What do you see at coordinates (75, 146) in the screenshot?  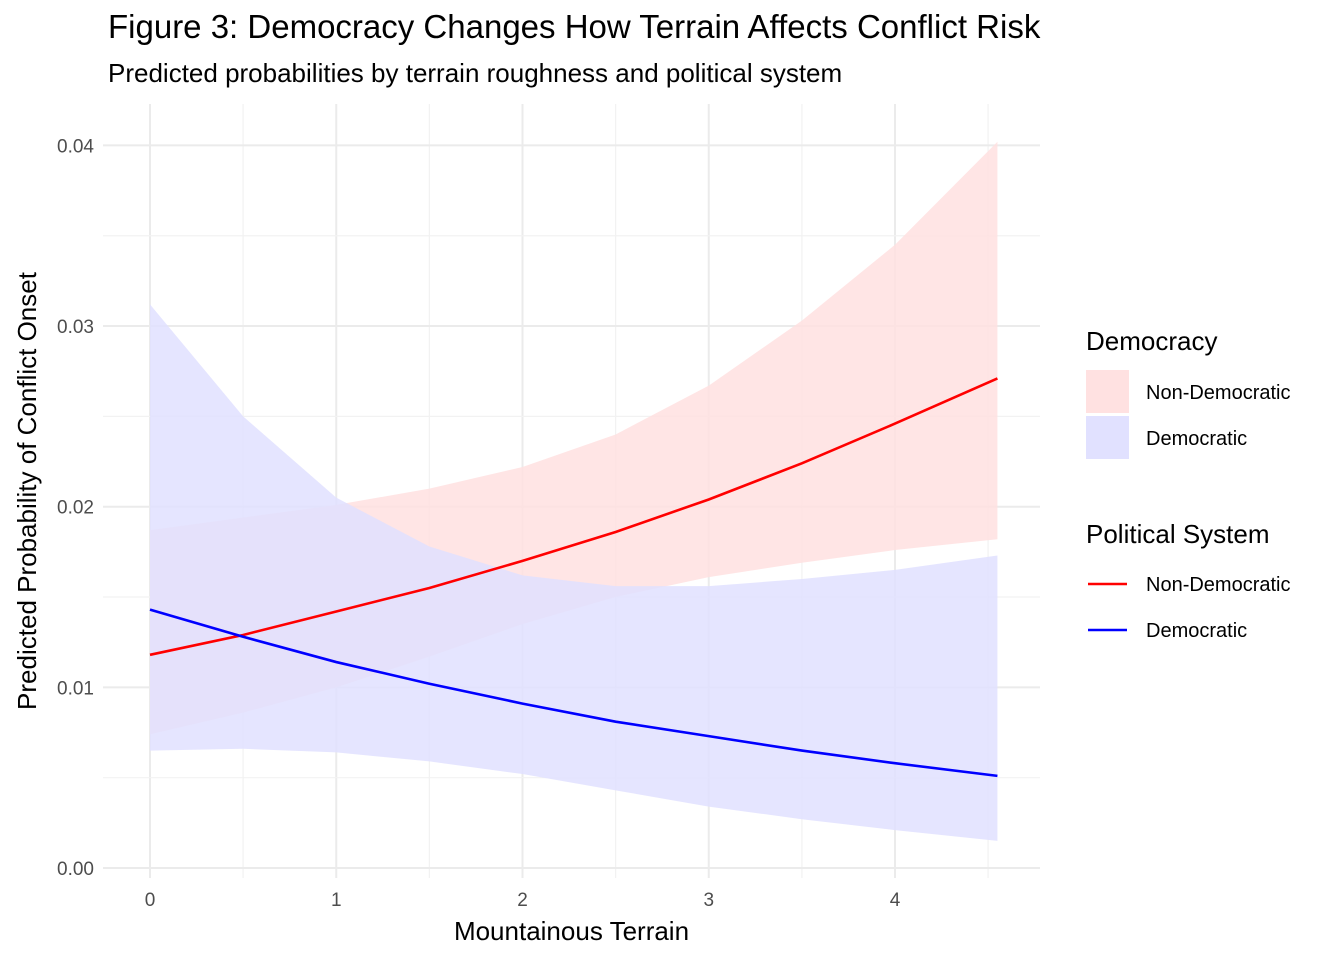 I see `y-tick-label: 0.04` at bounding box center [75, 146].